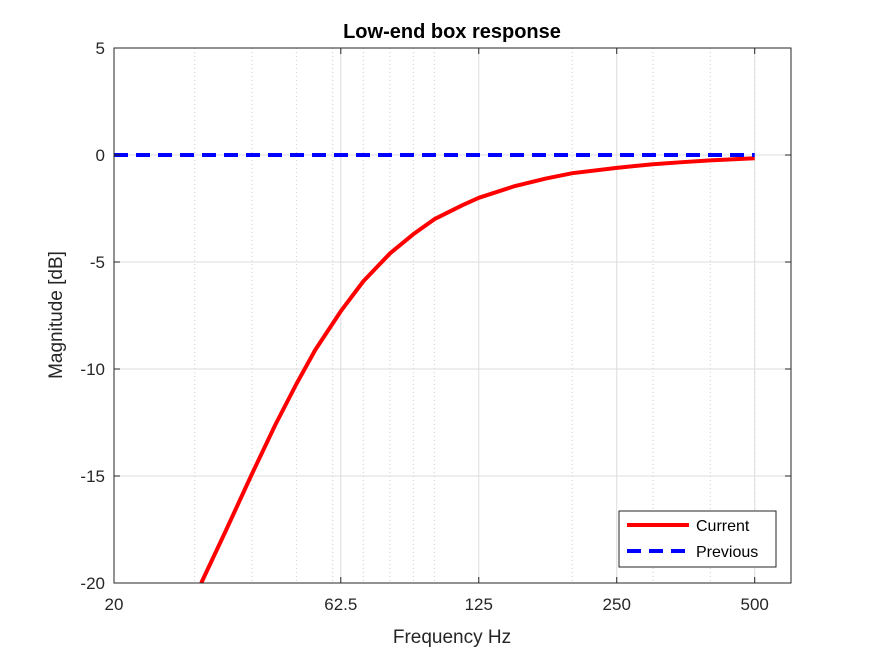  I want to click on y-tick-label: -10, so click(92, 369).